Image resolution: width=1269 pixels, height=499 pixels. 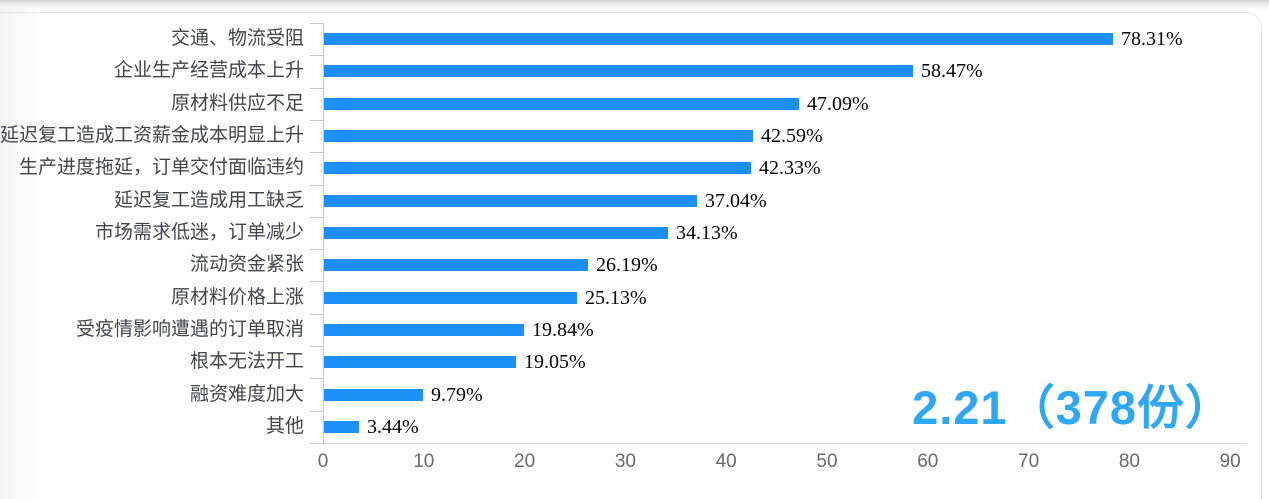 I want to click on category-label: 交通、物流受阻, so click(x=237, y=39).